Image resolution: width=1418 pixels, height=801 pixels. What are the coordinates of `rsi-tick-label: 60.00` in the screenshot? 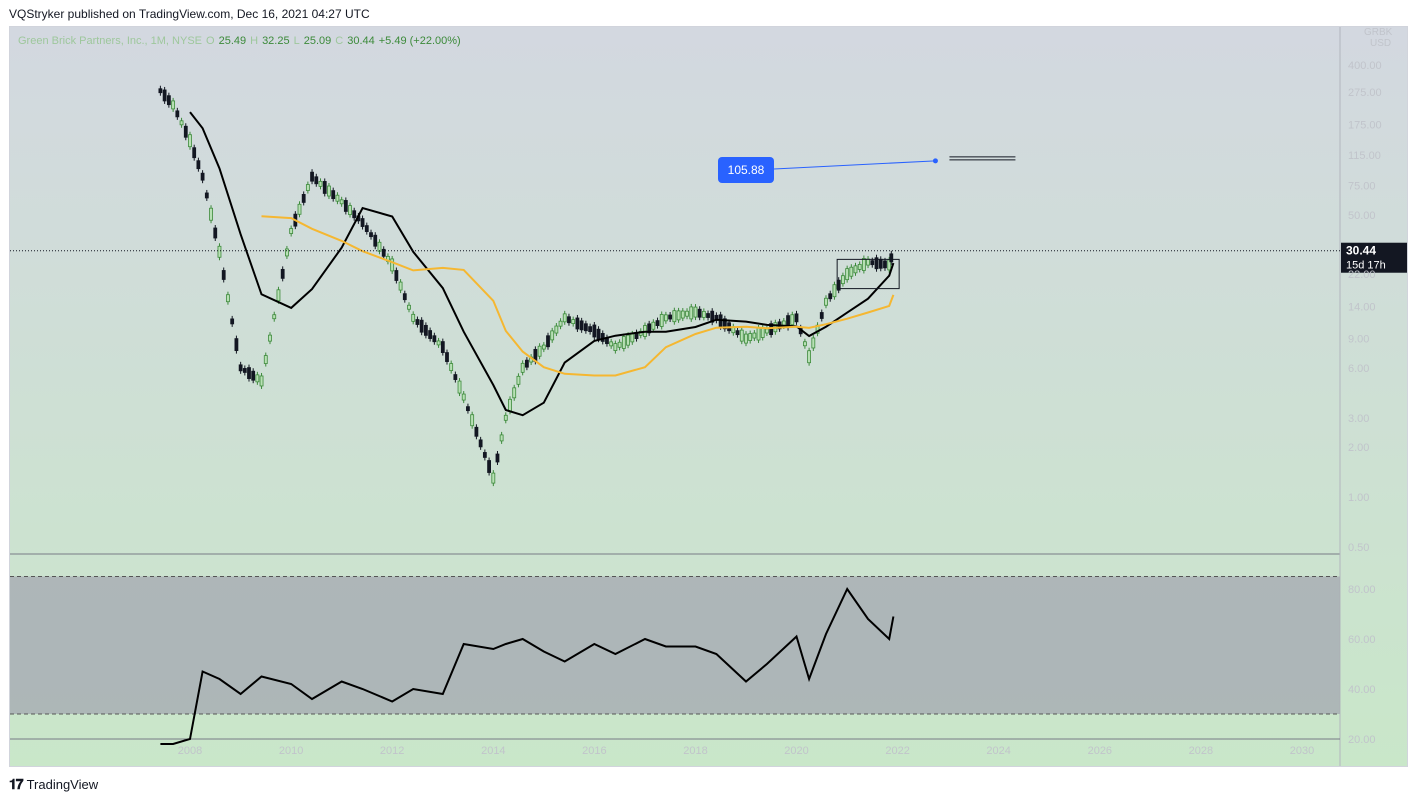 It's located at (1362, 640).